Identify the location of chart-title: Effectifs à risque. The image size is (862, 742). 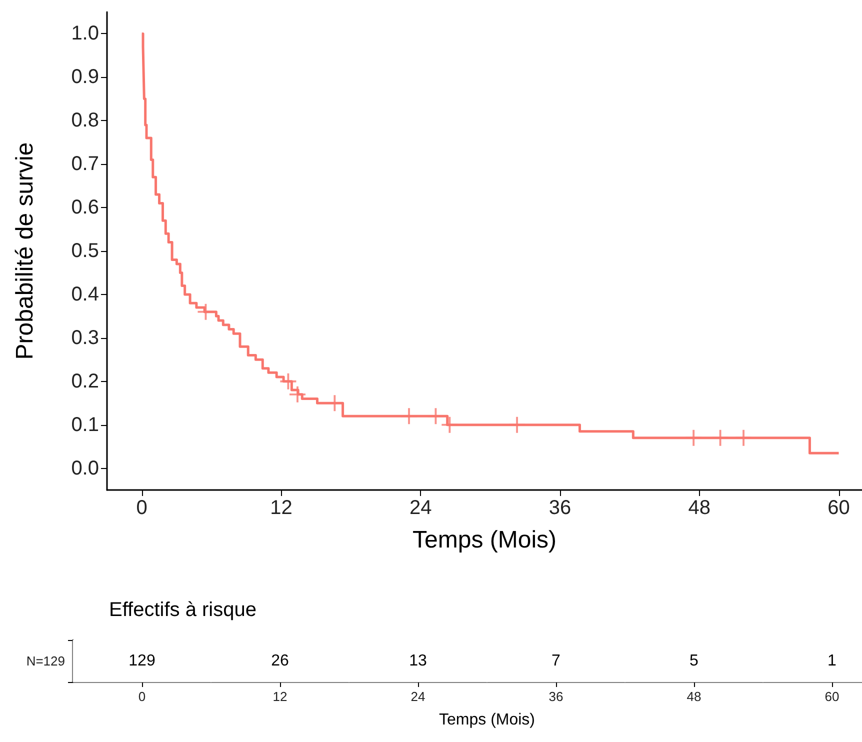
(182, 610).